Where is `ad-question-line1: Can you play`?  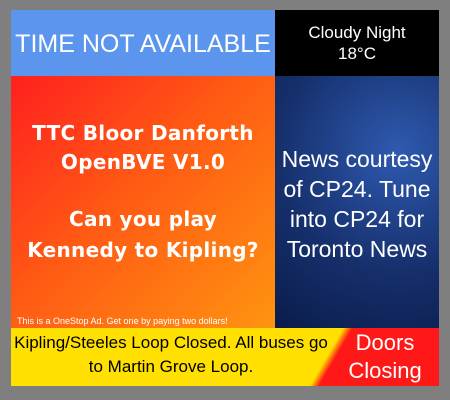 ad-question-line1: Can you play is located at coordinates (143, 219).